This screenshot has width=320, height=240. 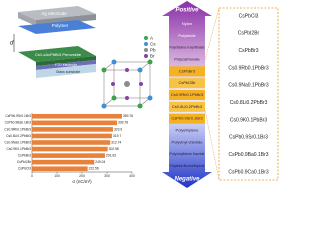 I want to click on layer-label: Ag electrode, so click(x=54, y=13).